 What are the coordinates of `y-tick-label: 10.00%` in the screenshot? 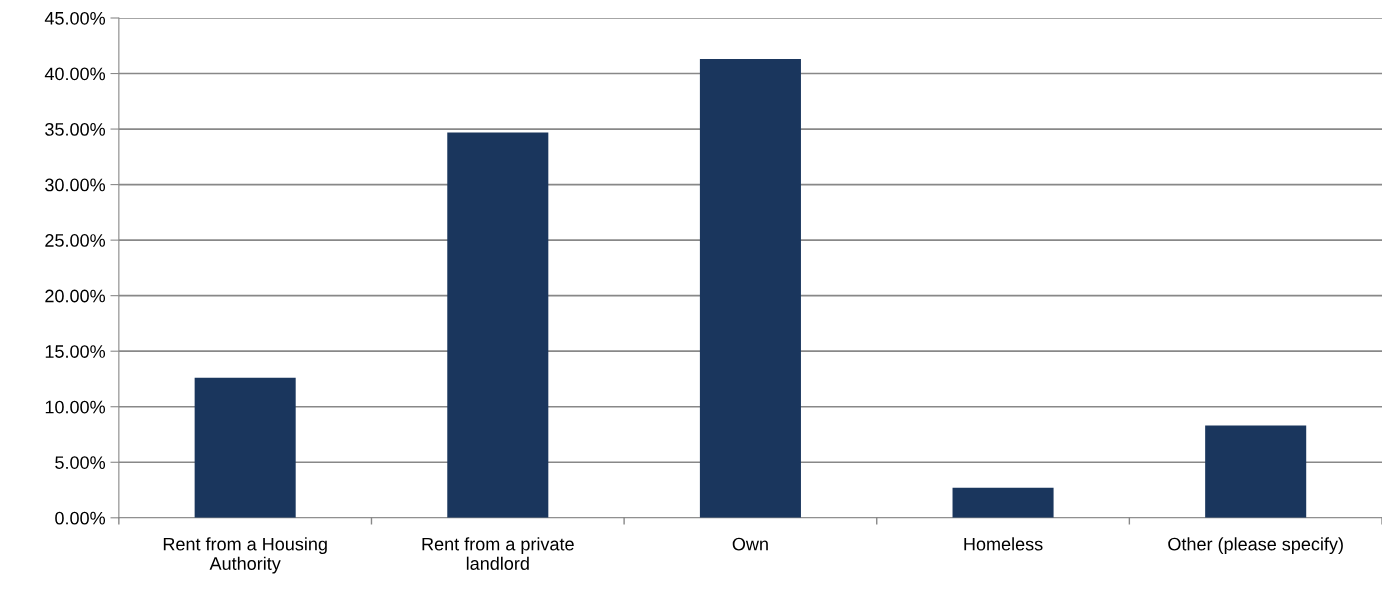 It's located at (75, 407).